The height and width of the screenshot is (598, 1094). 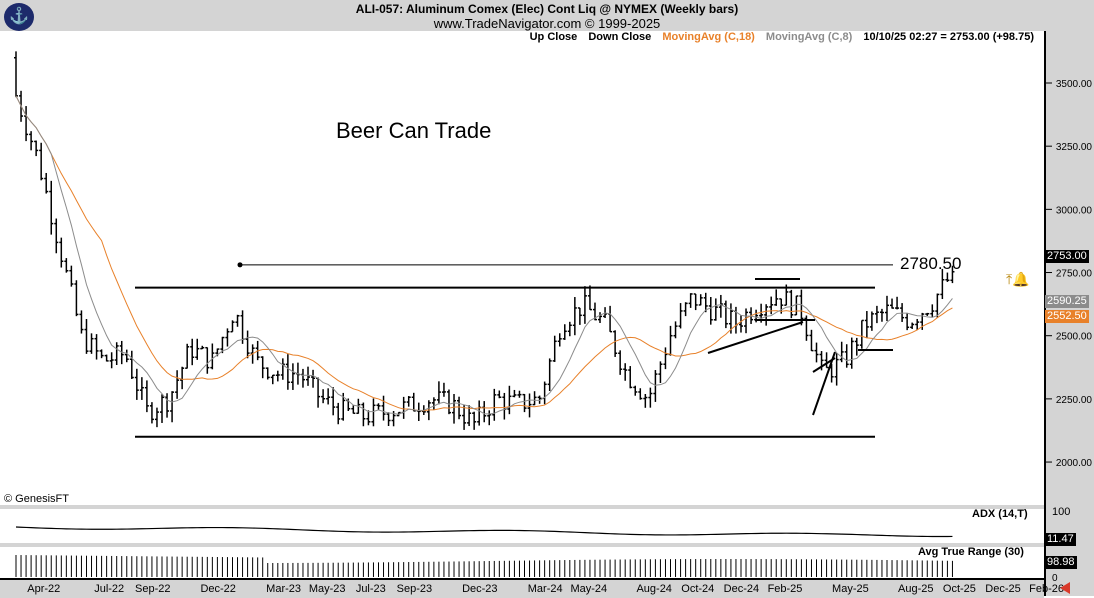 I want to click on atr-value-tag: 98.98, so click(x=1061, y=562).